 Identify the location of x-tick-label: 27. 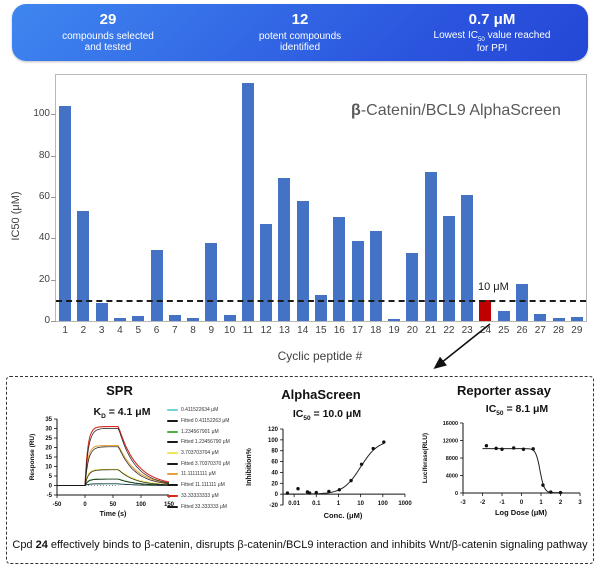
(540, 330).